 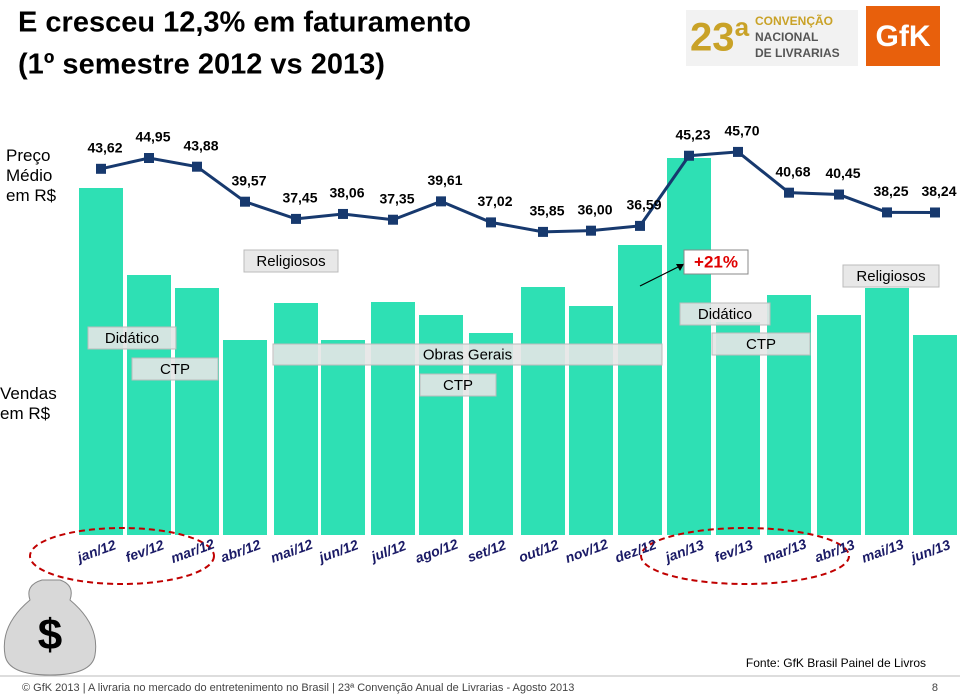 What do you see at coordinates (28, 403) in the screenshot?
I see `series-label: Vendas em R$` at bounding box center [28, 403].